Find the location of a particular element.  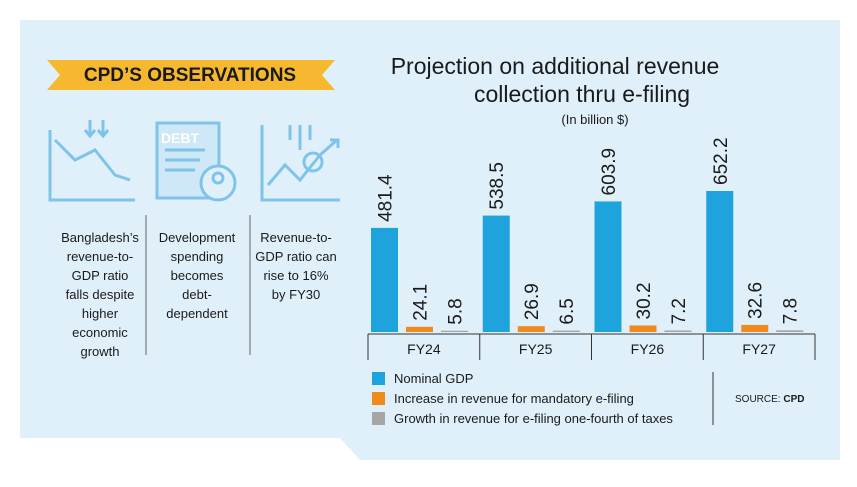

icon-decline is located at coordinates (91, 161).